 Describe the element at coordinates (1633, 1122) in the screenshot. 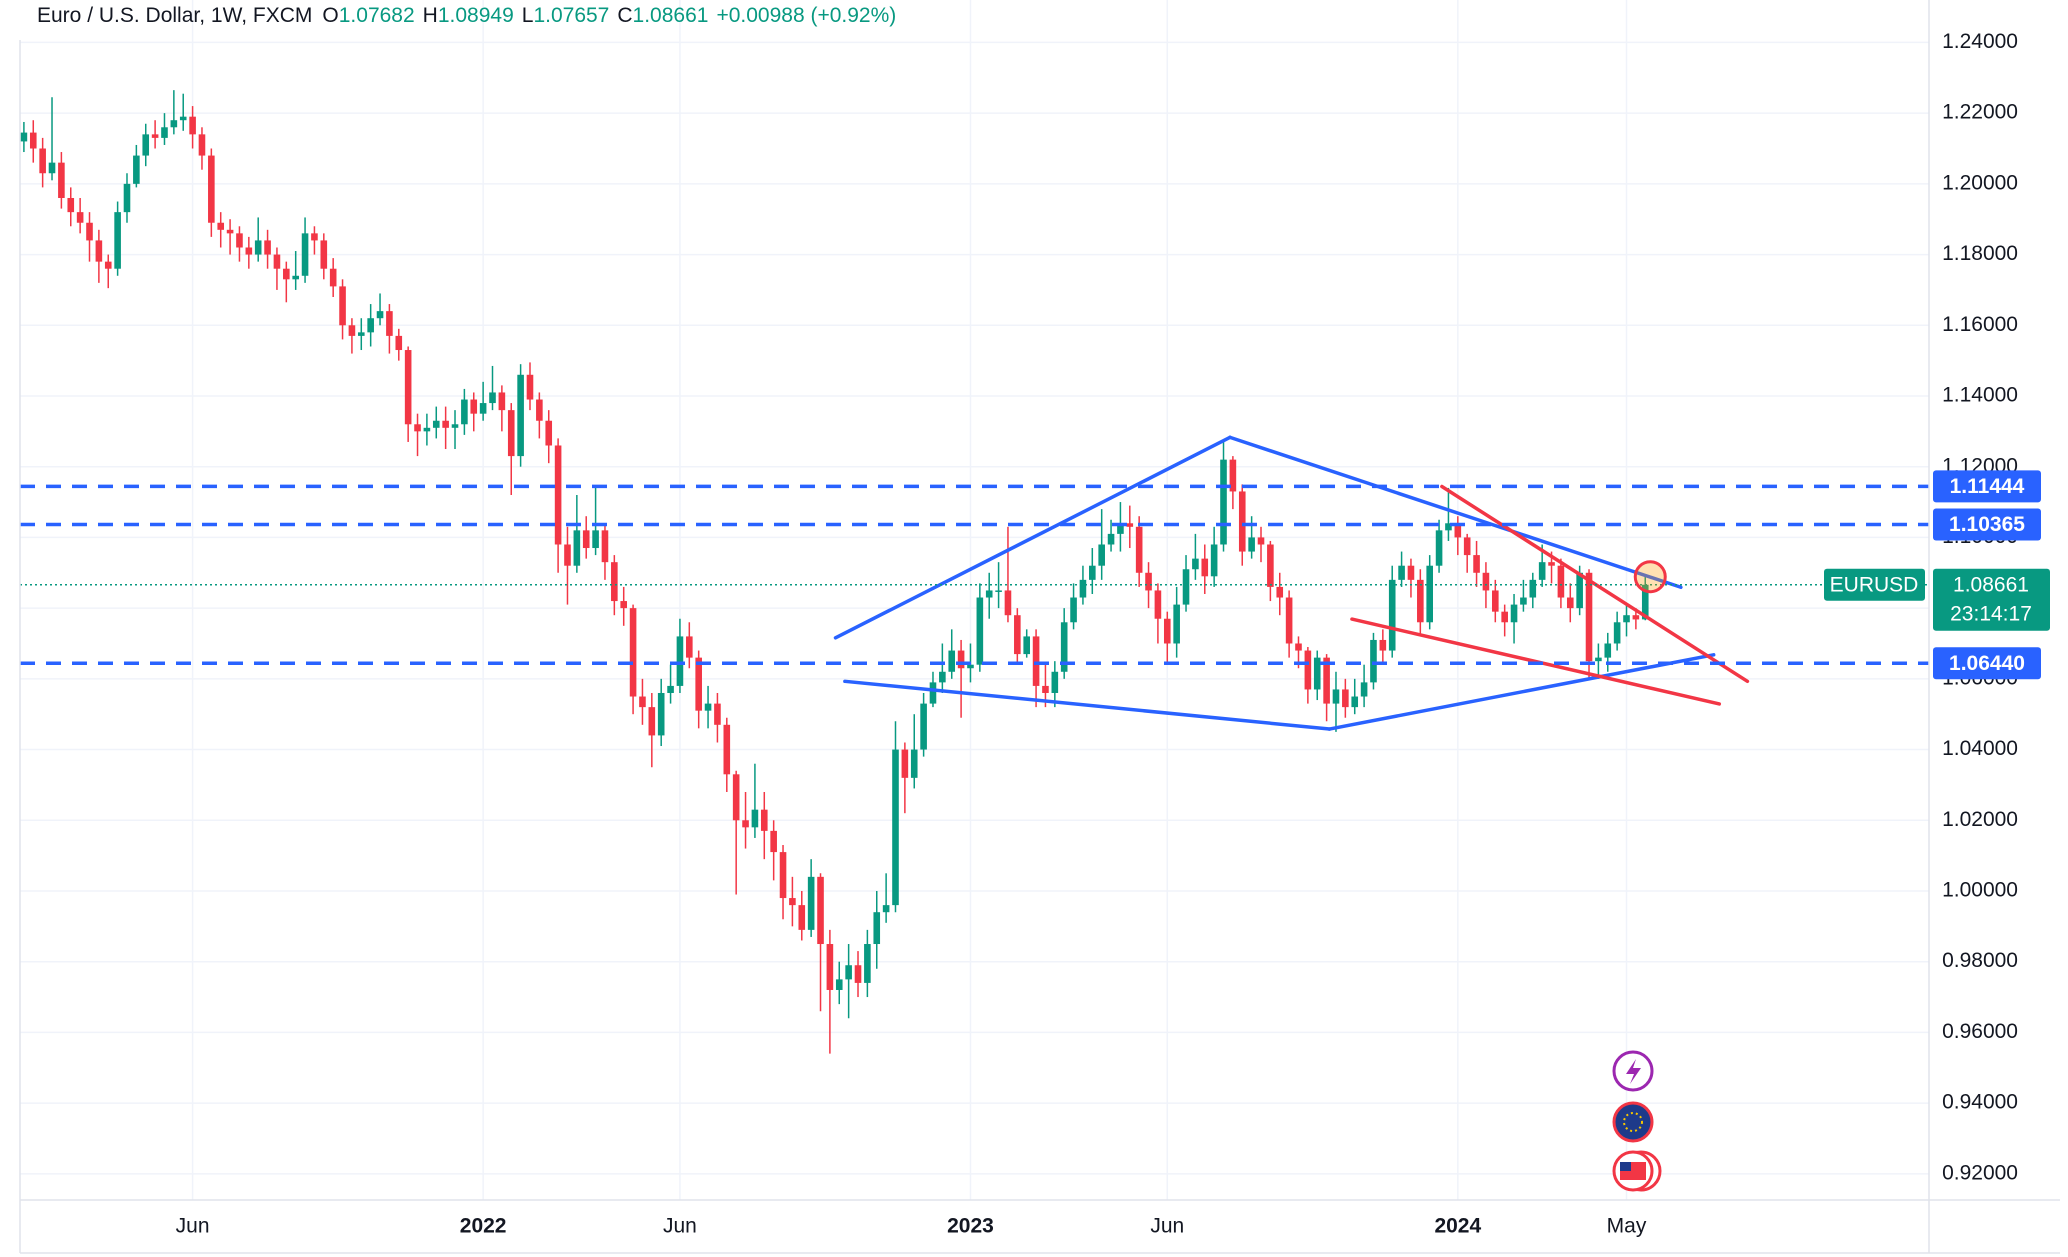

I see `event-icon` at that location.